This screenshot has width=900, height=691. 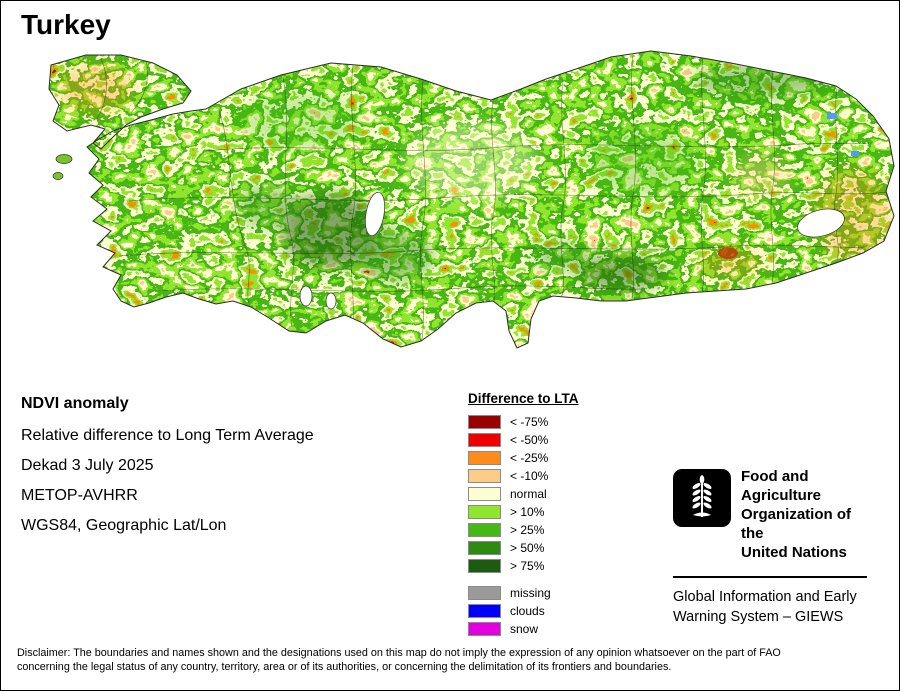 I want to click on legend-item: clouds, so click(x=523, y=611).